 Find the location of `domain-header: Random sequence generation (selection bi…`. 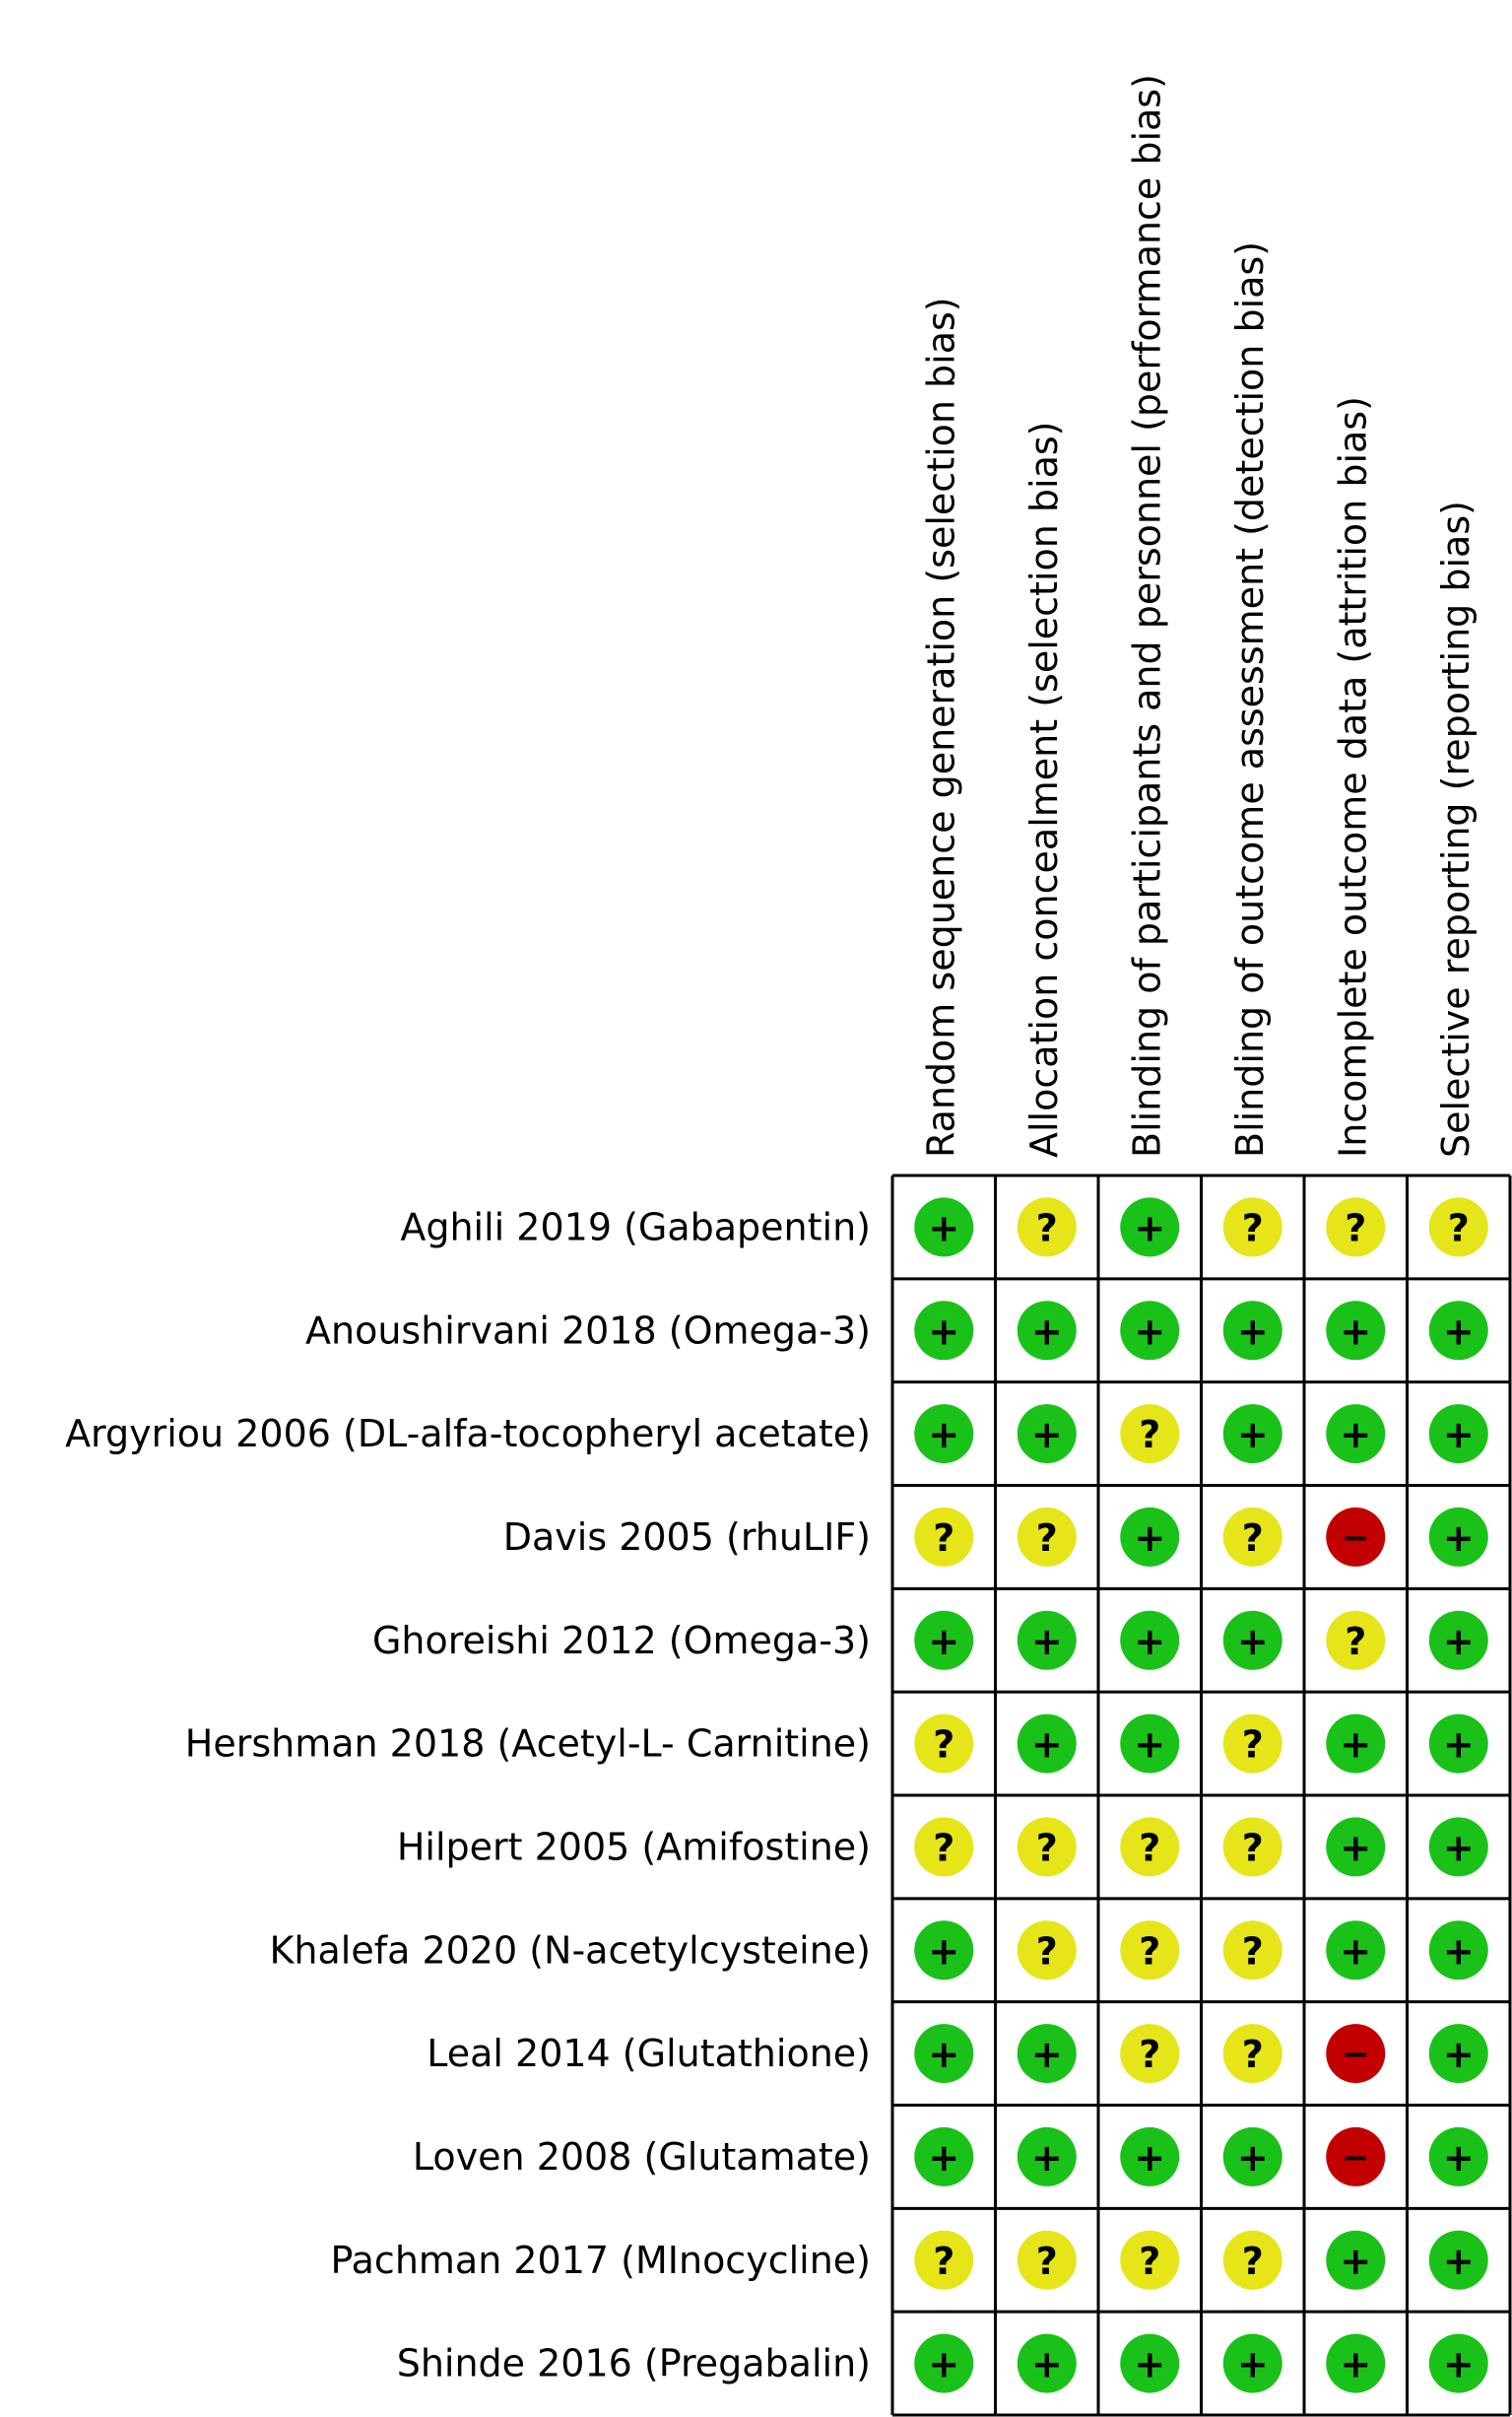

domain-header: Random sequence generation (selection bi… is located at coordinates (940, 727).